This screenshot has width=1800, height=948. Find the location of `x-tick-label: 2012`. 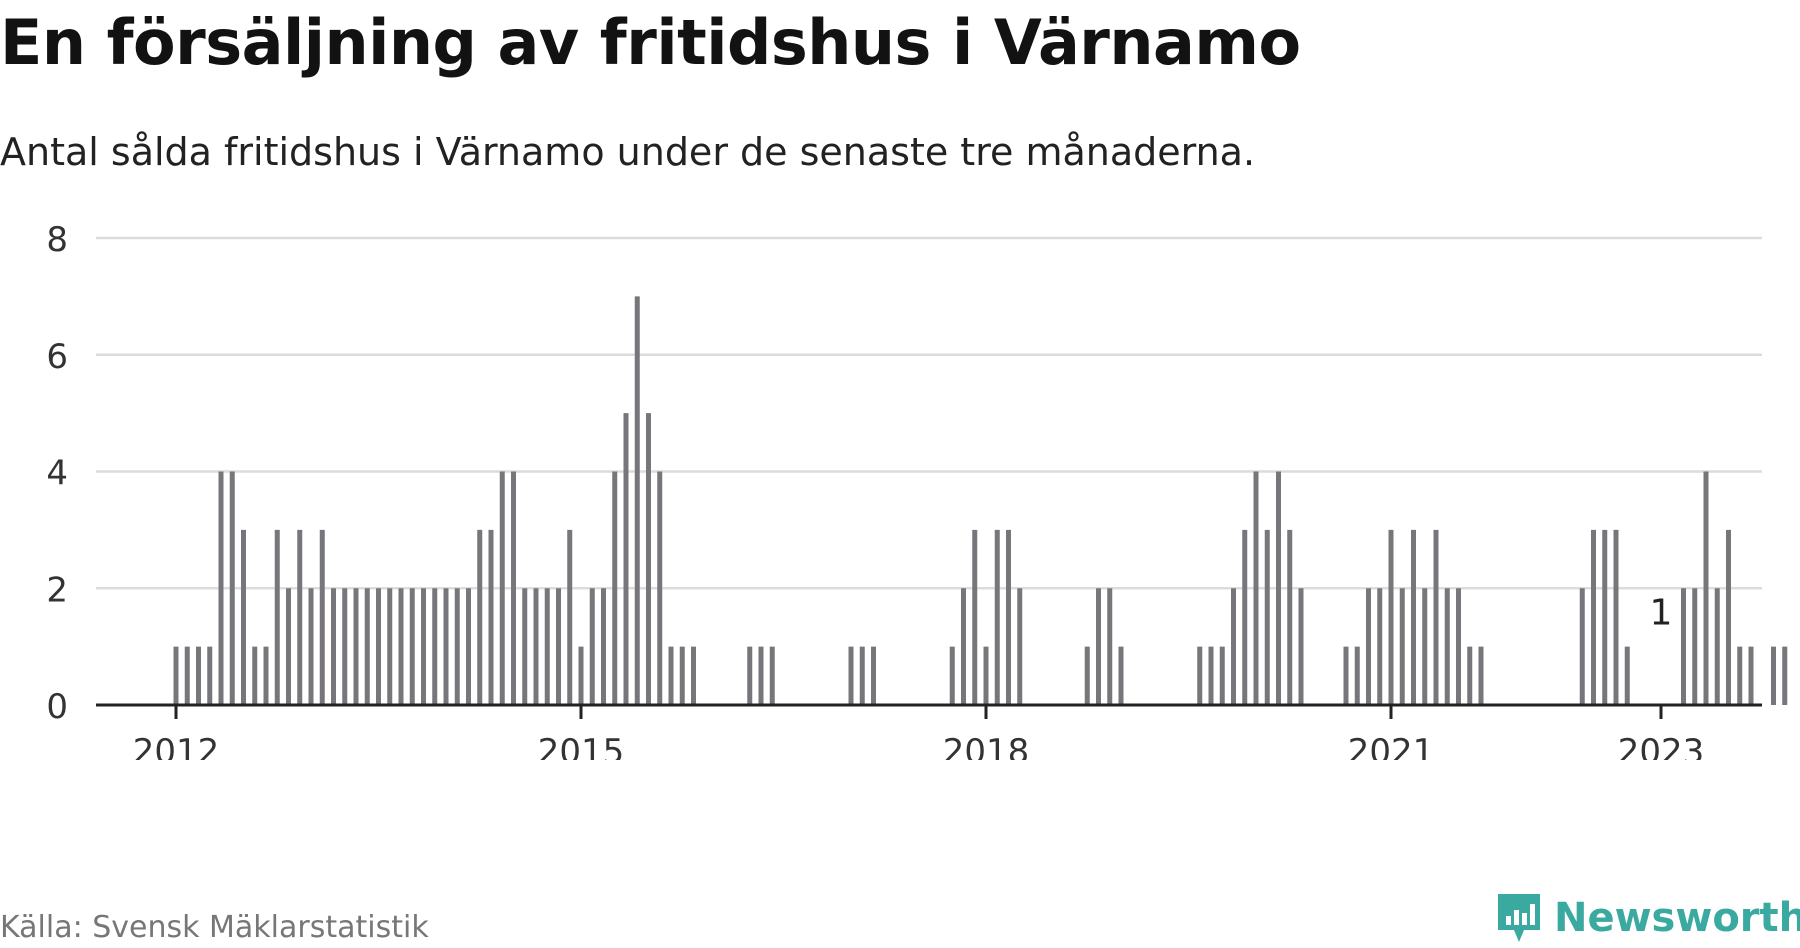

x-tick-label: 2012 is located at coordinates (176, 746).